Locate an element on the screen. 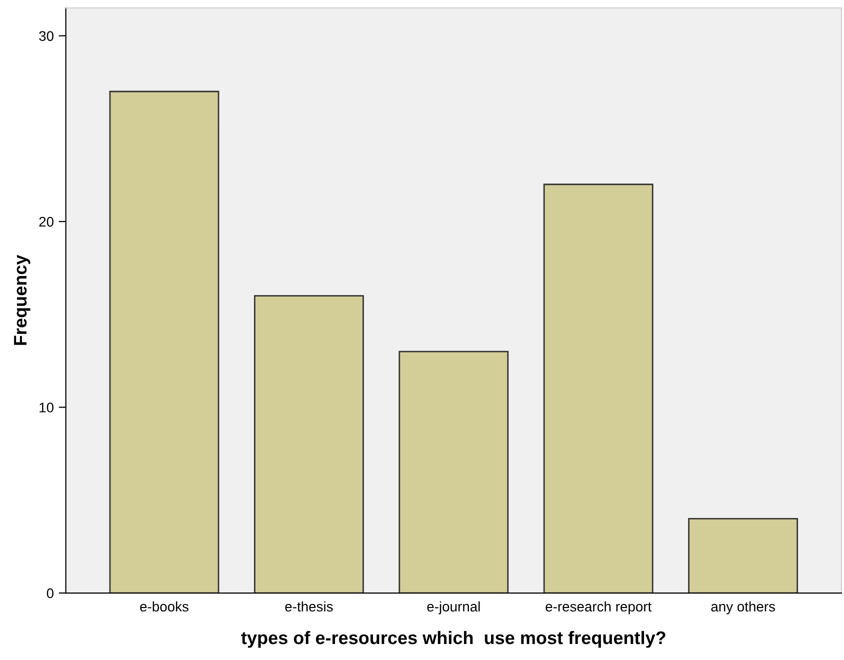  x-tick-label: any others is located at coordinates (743, 607).